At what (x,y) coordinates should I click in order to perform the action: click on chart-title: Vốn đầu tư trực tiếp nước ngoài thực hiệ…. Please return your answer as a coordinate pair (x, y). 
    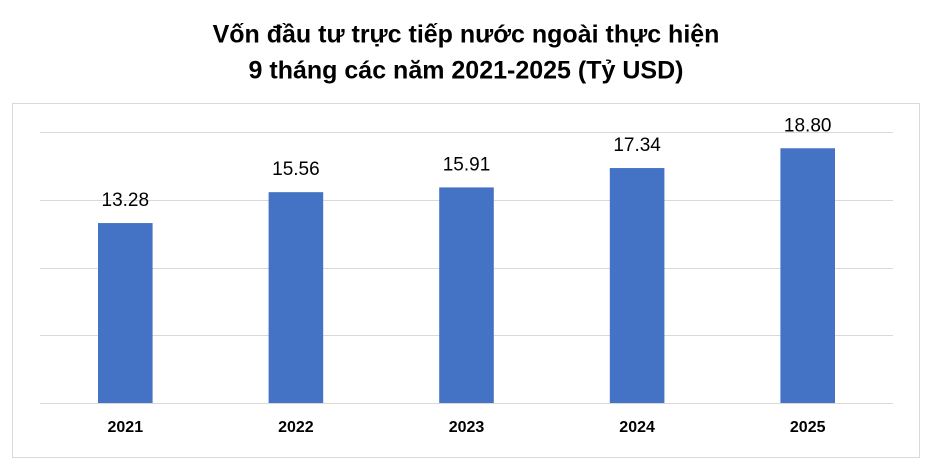
    Looking at the image, I should click on (466, 35).